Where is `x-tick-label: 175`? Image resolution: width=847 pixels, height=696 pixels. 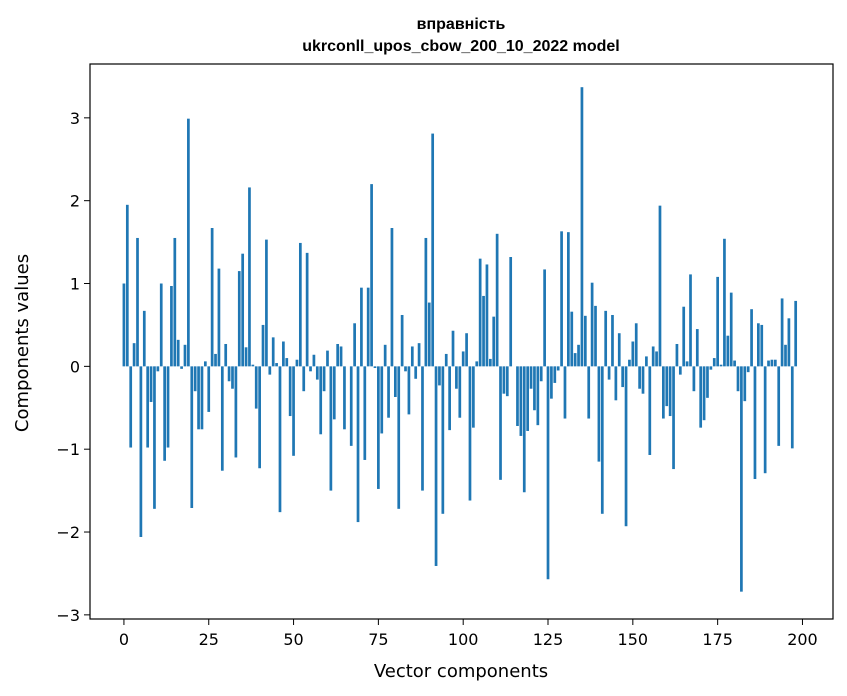
x-tick-label: 175 is located at coordinates (717, 639).